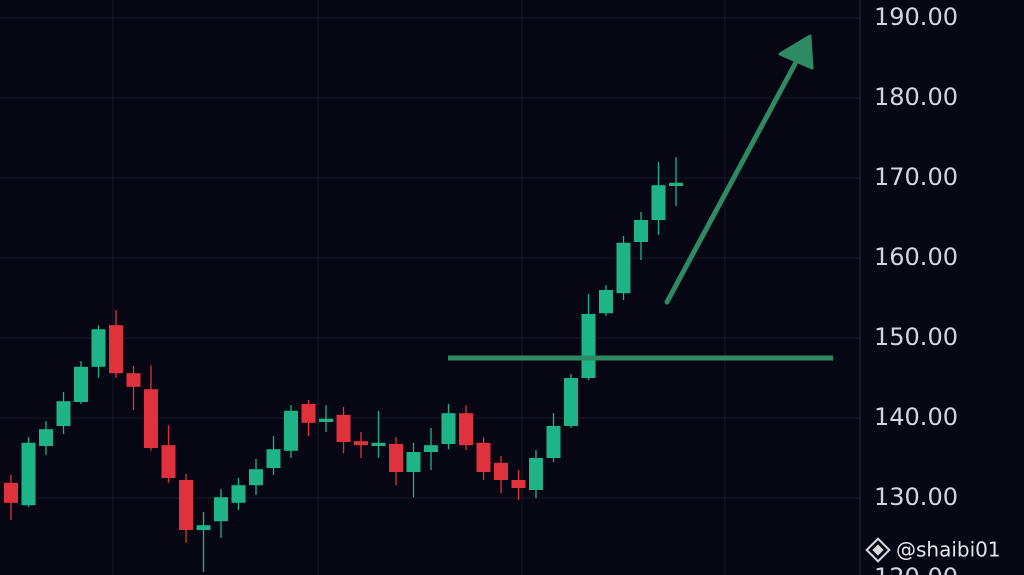  What do you see at coordinates (916, 337) in the screenshot?
I see `y-tick-label: 150.00` at bounding box center [916, 337].